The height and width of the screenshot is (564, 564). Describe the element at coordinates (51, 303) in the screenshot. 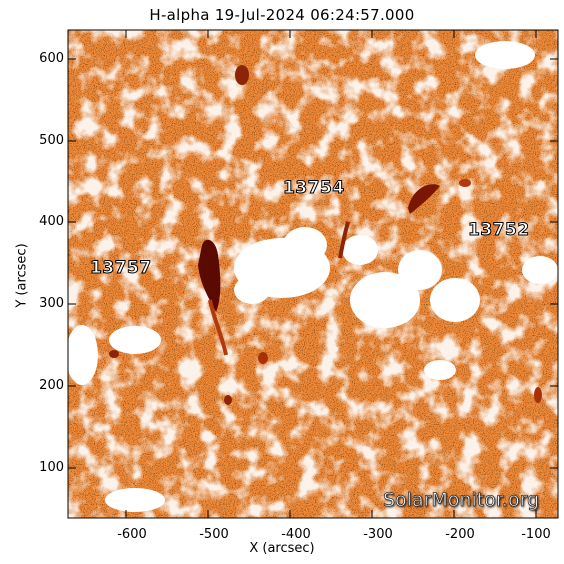

I see `y-tick-label: 300` at that location.